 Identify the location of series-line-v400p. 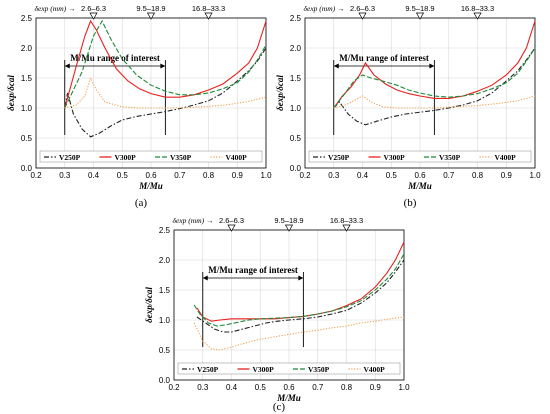
(434, 102).